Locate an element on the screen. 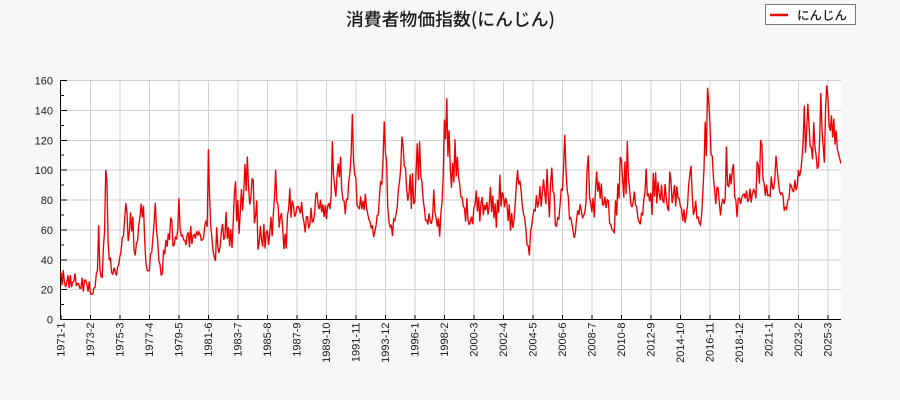  svg-text: 2008-7 is located at coordinates (593, 340).